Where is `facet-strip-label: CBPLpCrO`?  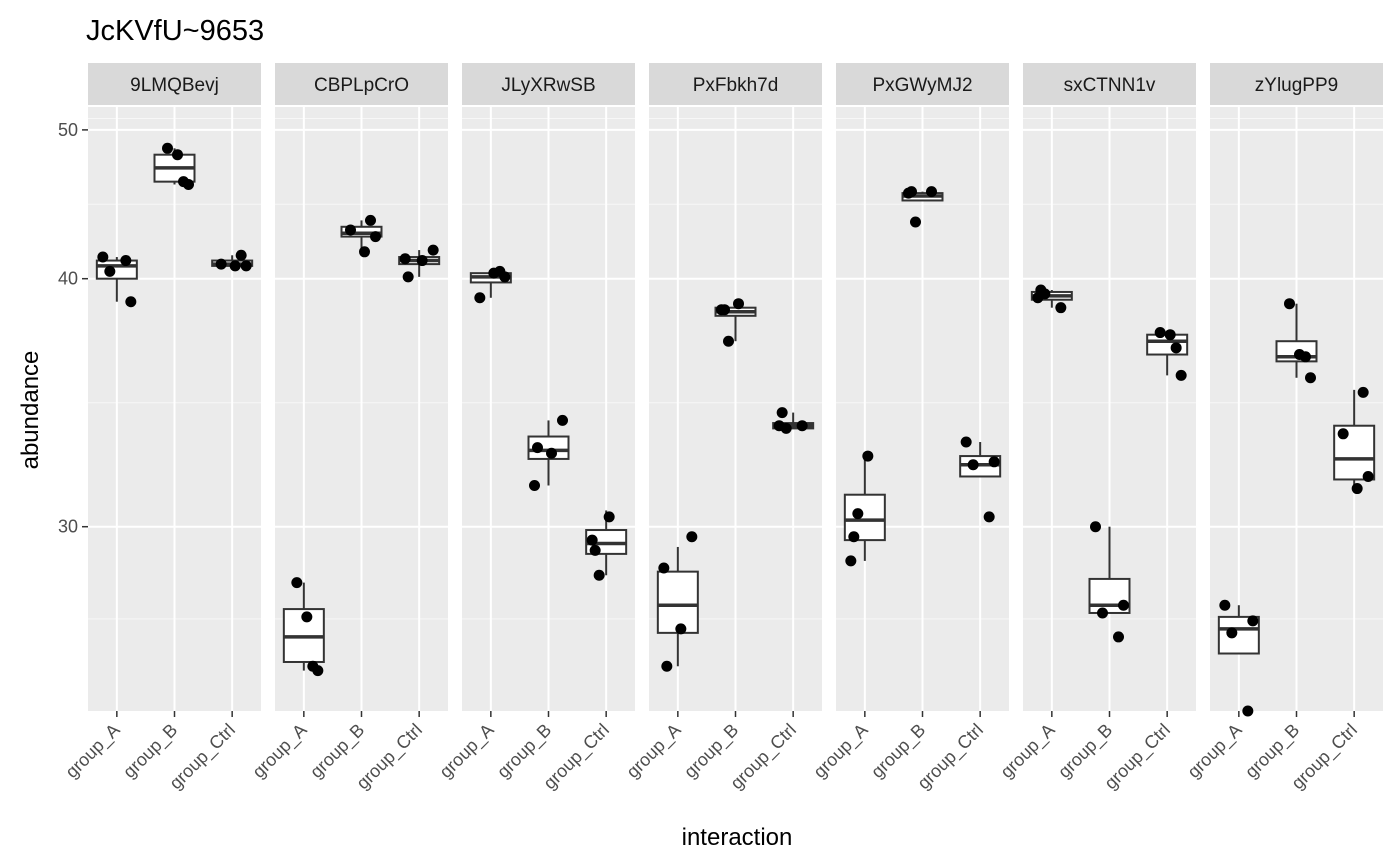
facet-strip-label: CBPLpCrO is located at coordinates (361, 85).